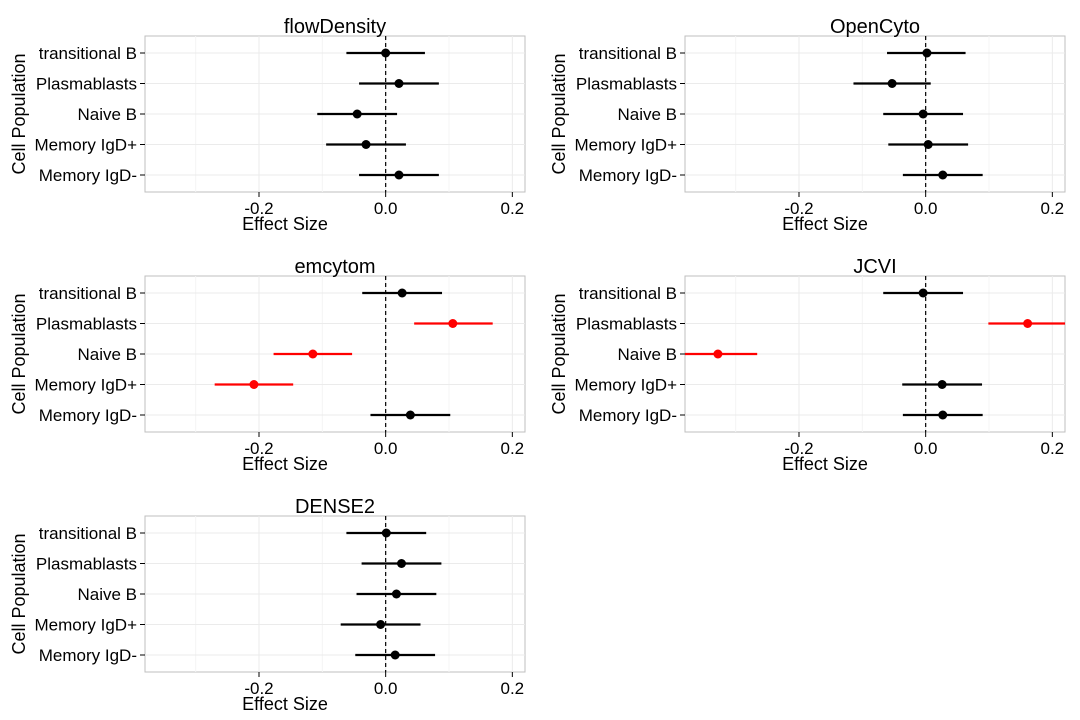 The image size is (1080, 720). What do you see at coordinates (335, 27) in the screenshot?
I see `panel-title: flowDensity` at bounding box center [335, 27].